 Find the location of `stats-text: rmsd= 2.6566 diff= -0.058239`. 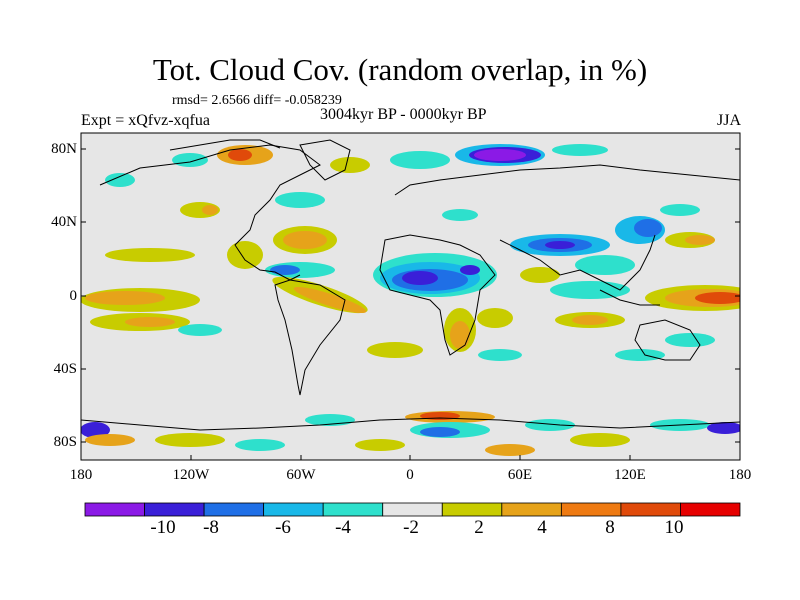

stats-text: rmsd= 2.6566 diff= -0.058239 is located at coordinates (257, 100).